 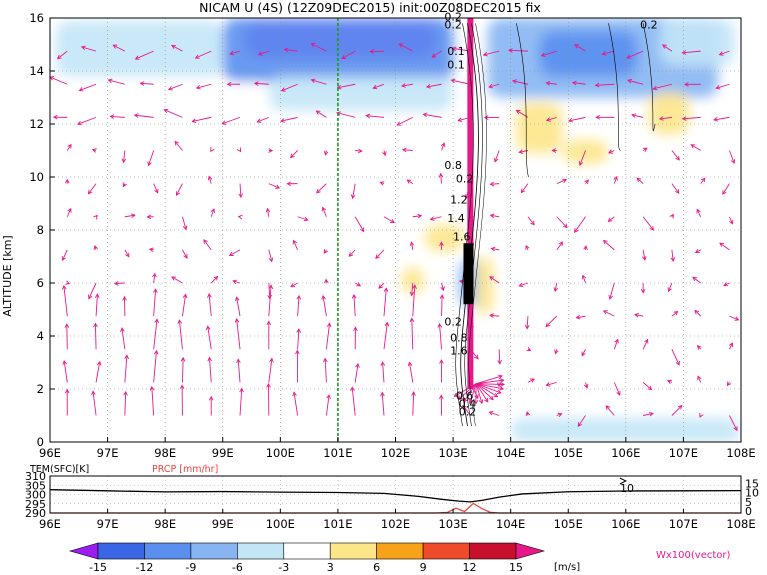 What do you see at coordinates (307, 558) in the screenshot?
I see `colorbar: -15 -12 -9 -6 -3 3 6 9 12 15` at bounding box center [307, 558].